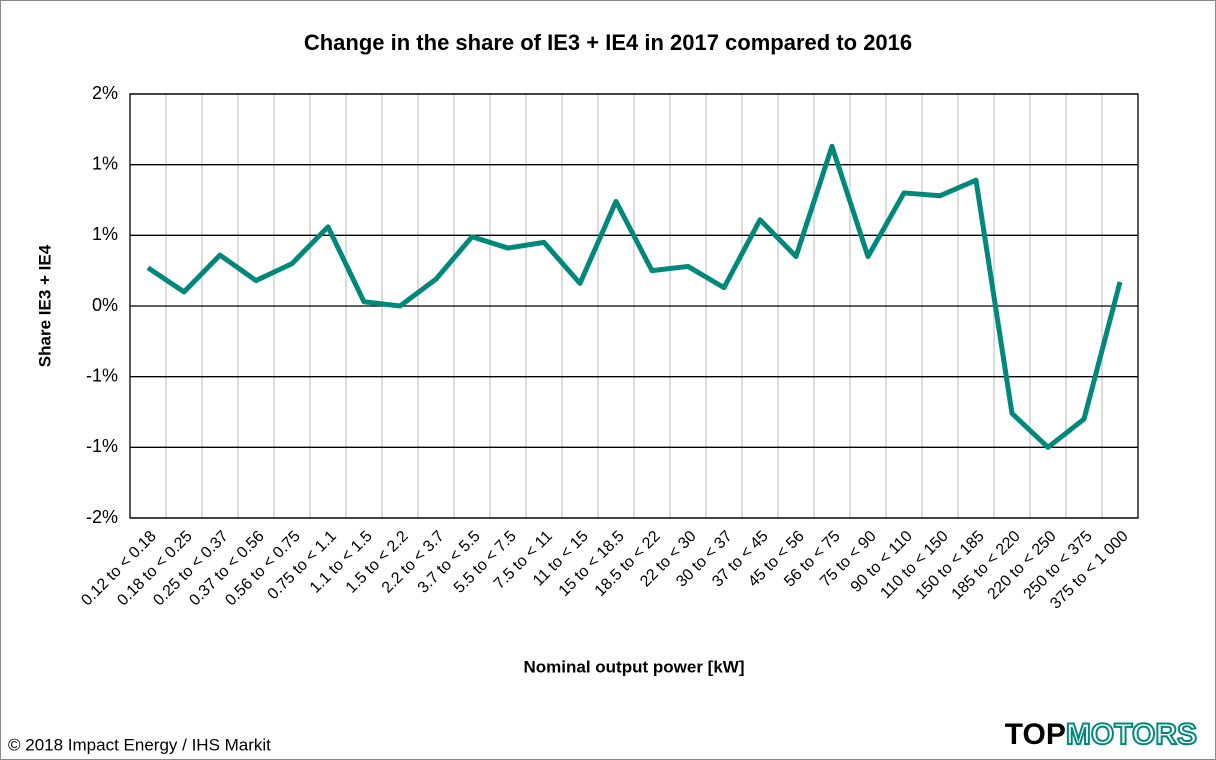 The height and width of the screenshot is (760, 1216). What do you see at coordinates (634, 666) in the screenshot?
I see `x-axis-label: Nominal output power [kW]` at bounding box center [634, 666].